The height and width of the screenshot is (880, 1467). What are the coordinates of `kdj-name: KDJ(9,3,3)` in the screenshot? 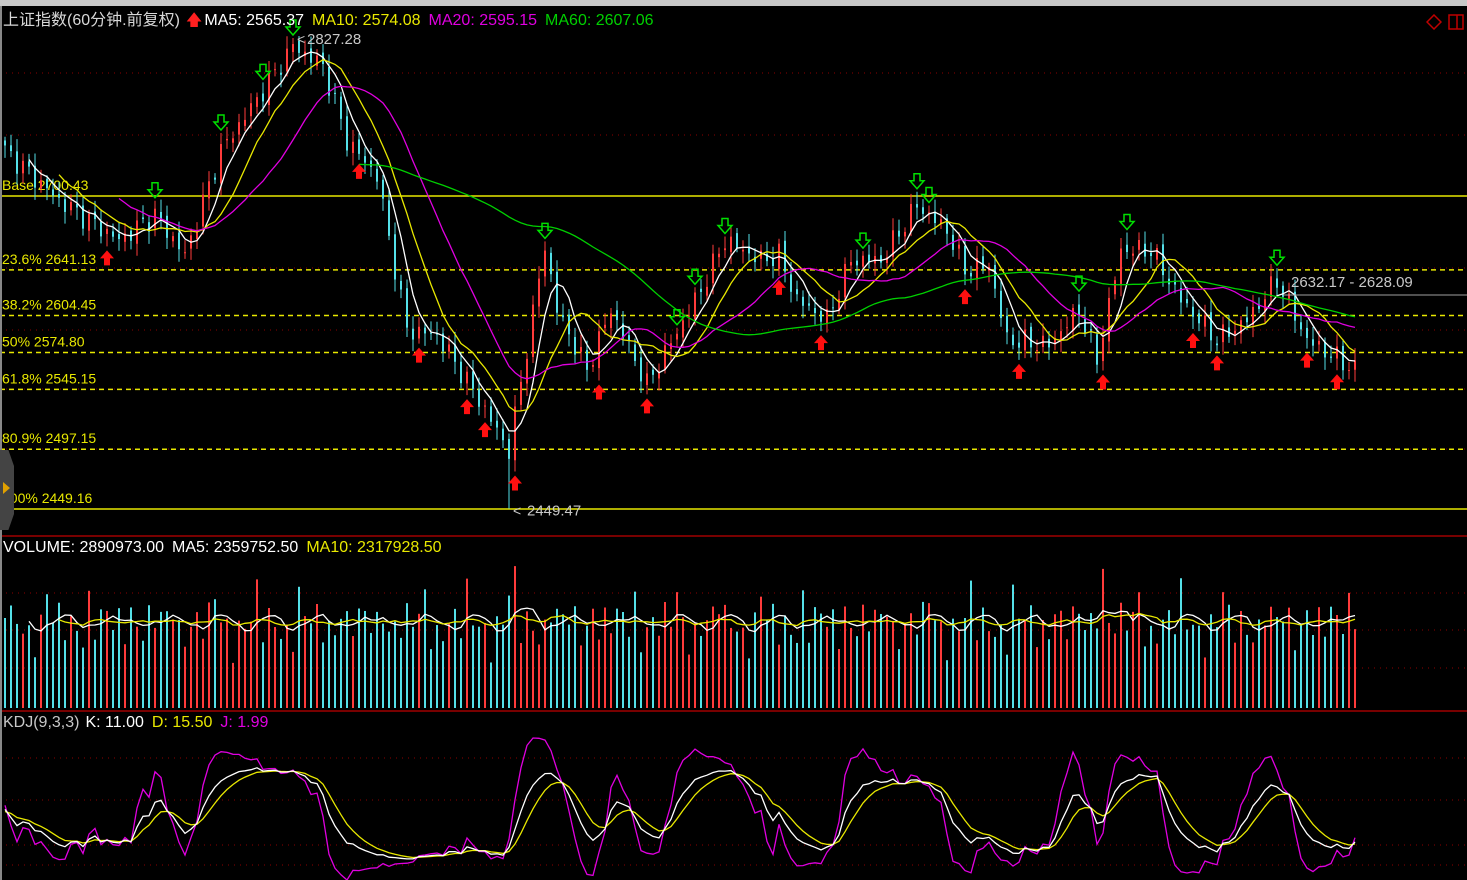 It's located at (41, 722).